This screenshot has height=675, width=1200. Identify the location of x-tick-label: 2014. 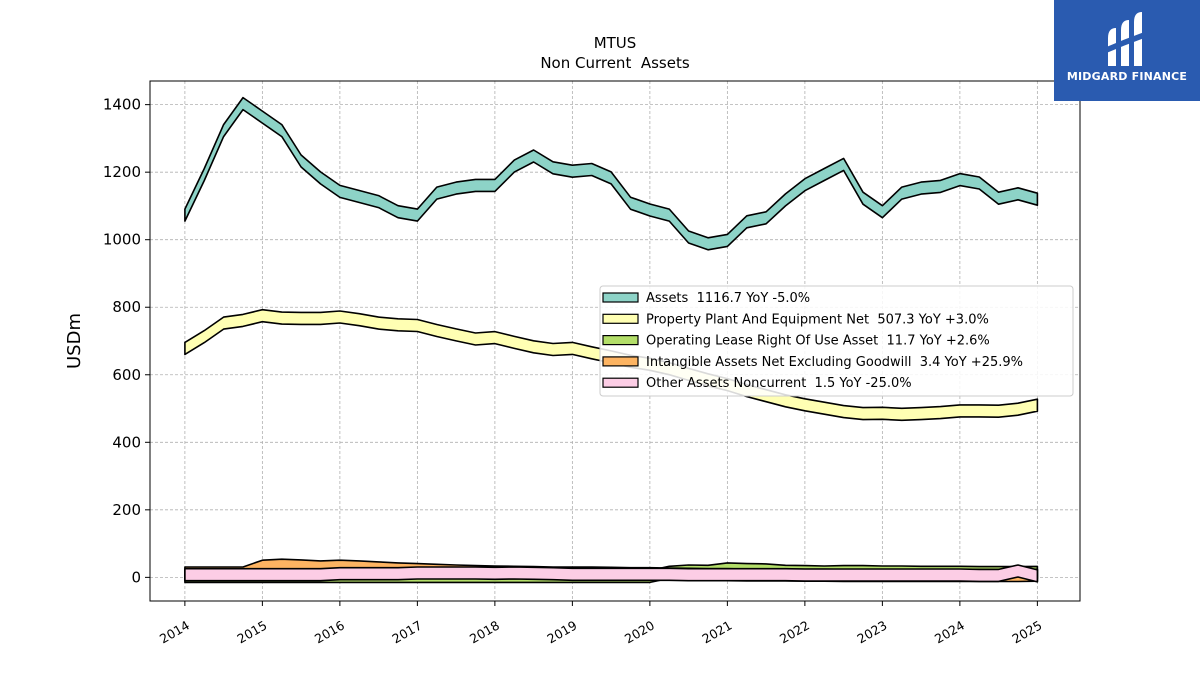
(174, 632).